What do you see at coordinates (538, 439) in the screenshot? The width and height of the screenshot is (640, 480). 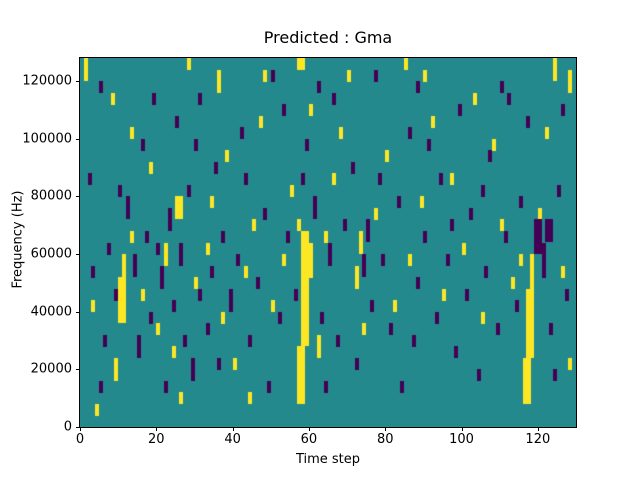 I see `x-tick-label: 120` at bounding box center [538, 439].